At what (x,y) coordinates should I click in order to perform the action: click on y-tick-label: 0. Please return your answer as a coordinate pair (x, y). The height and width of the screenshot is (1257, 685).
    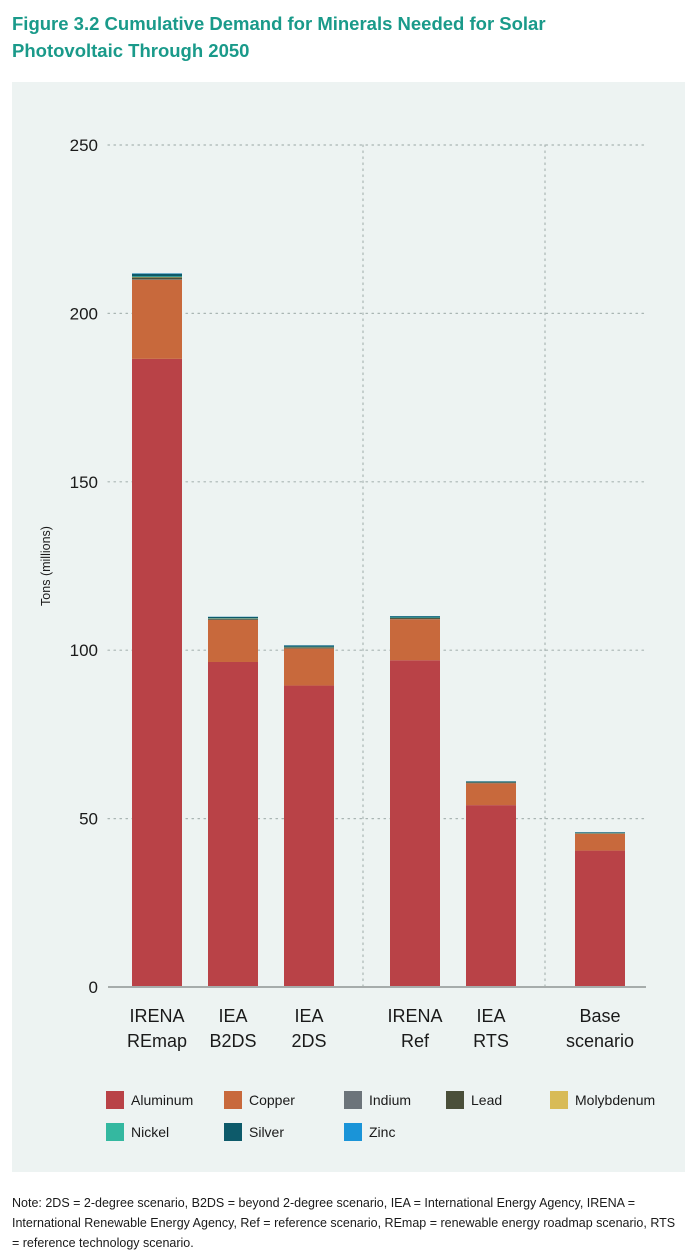
    Looking at the image, I should click on (93, 987).